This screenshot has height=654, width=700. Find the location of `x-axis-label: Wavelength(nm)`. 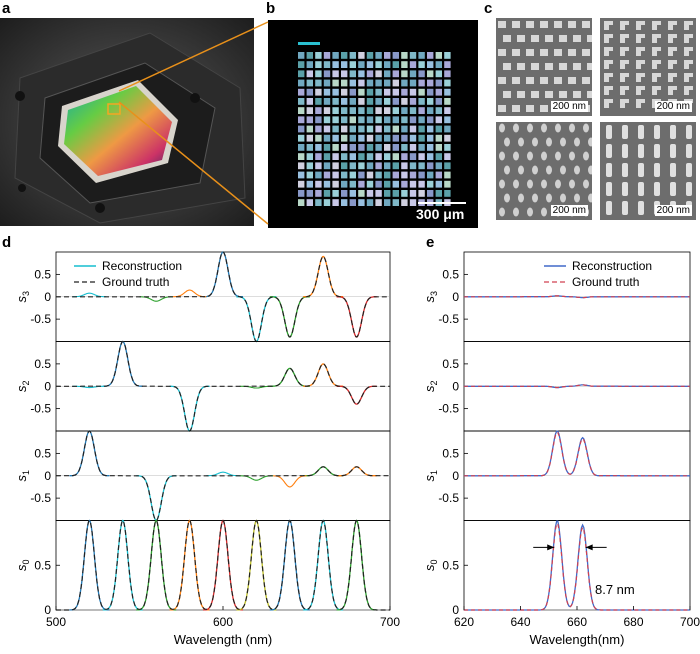

x-axis-label: Wavelength(nm) is located at coordinates (577, 639).